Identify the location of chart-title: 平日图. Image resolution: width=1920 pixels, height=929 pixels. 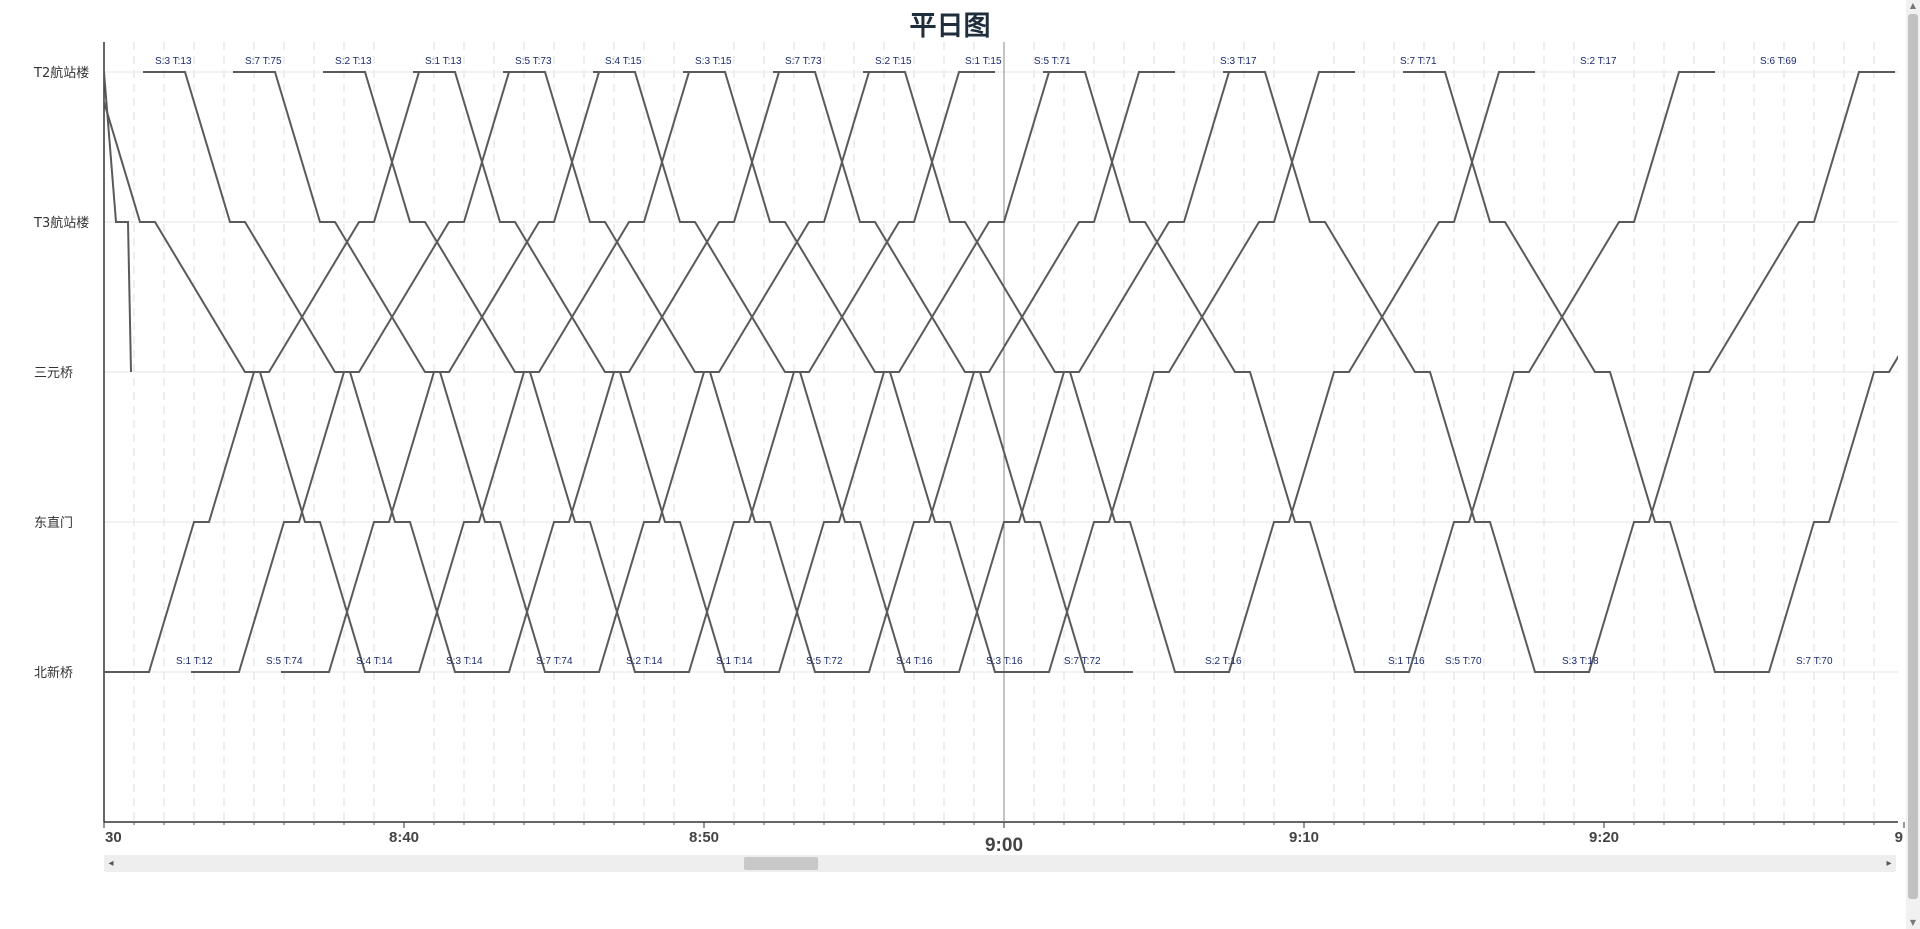
(950, 26).